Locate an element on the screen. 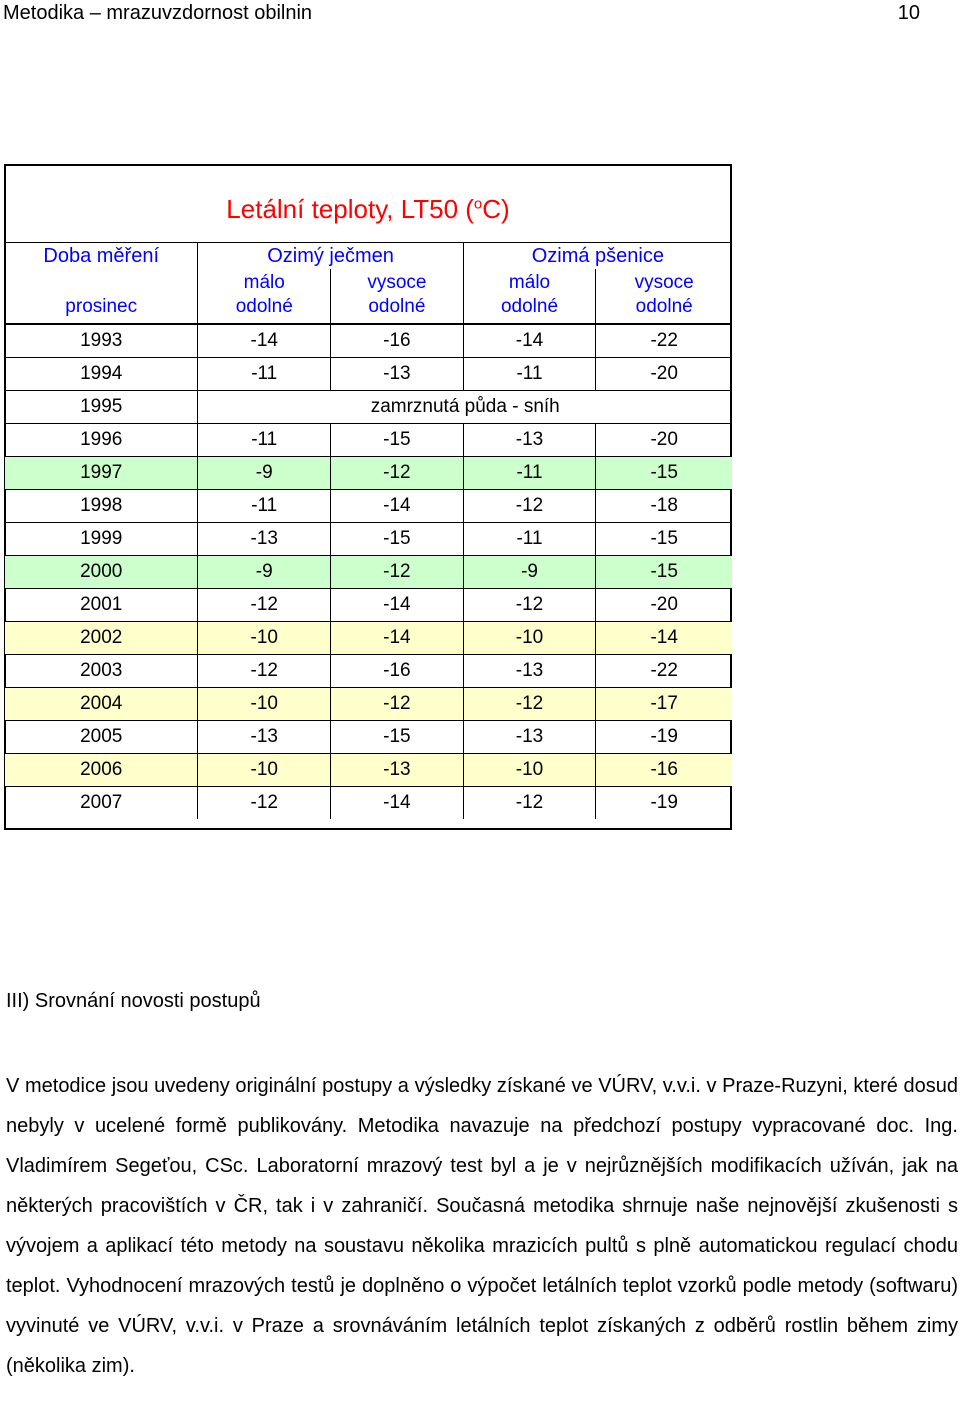 This screenshot has height=1418, width=960. table-row: 2007 -12 -14 -12 -19 is located at coordinates (368, 802).